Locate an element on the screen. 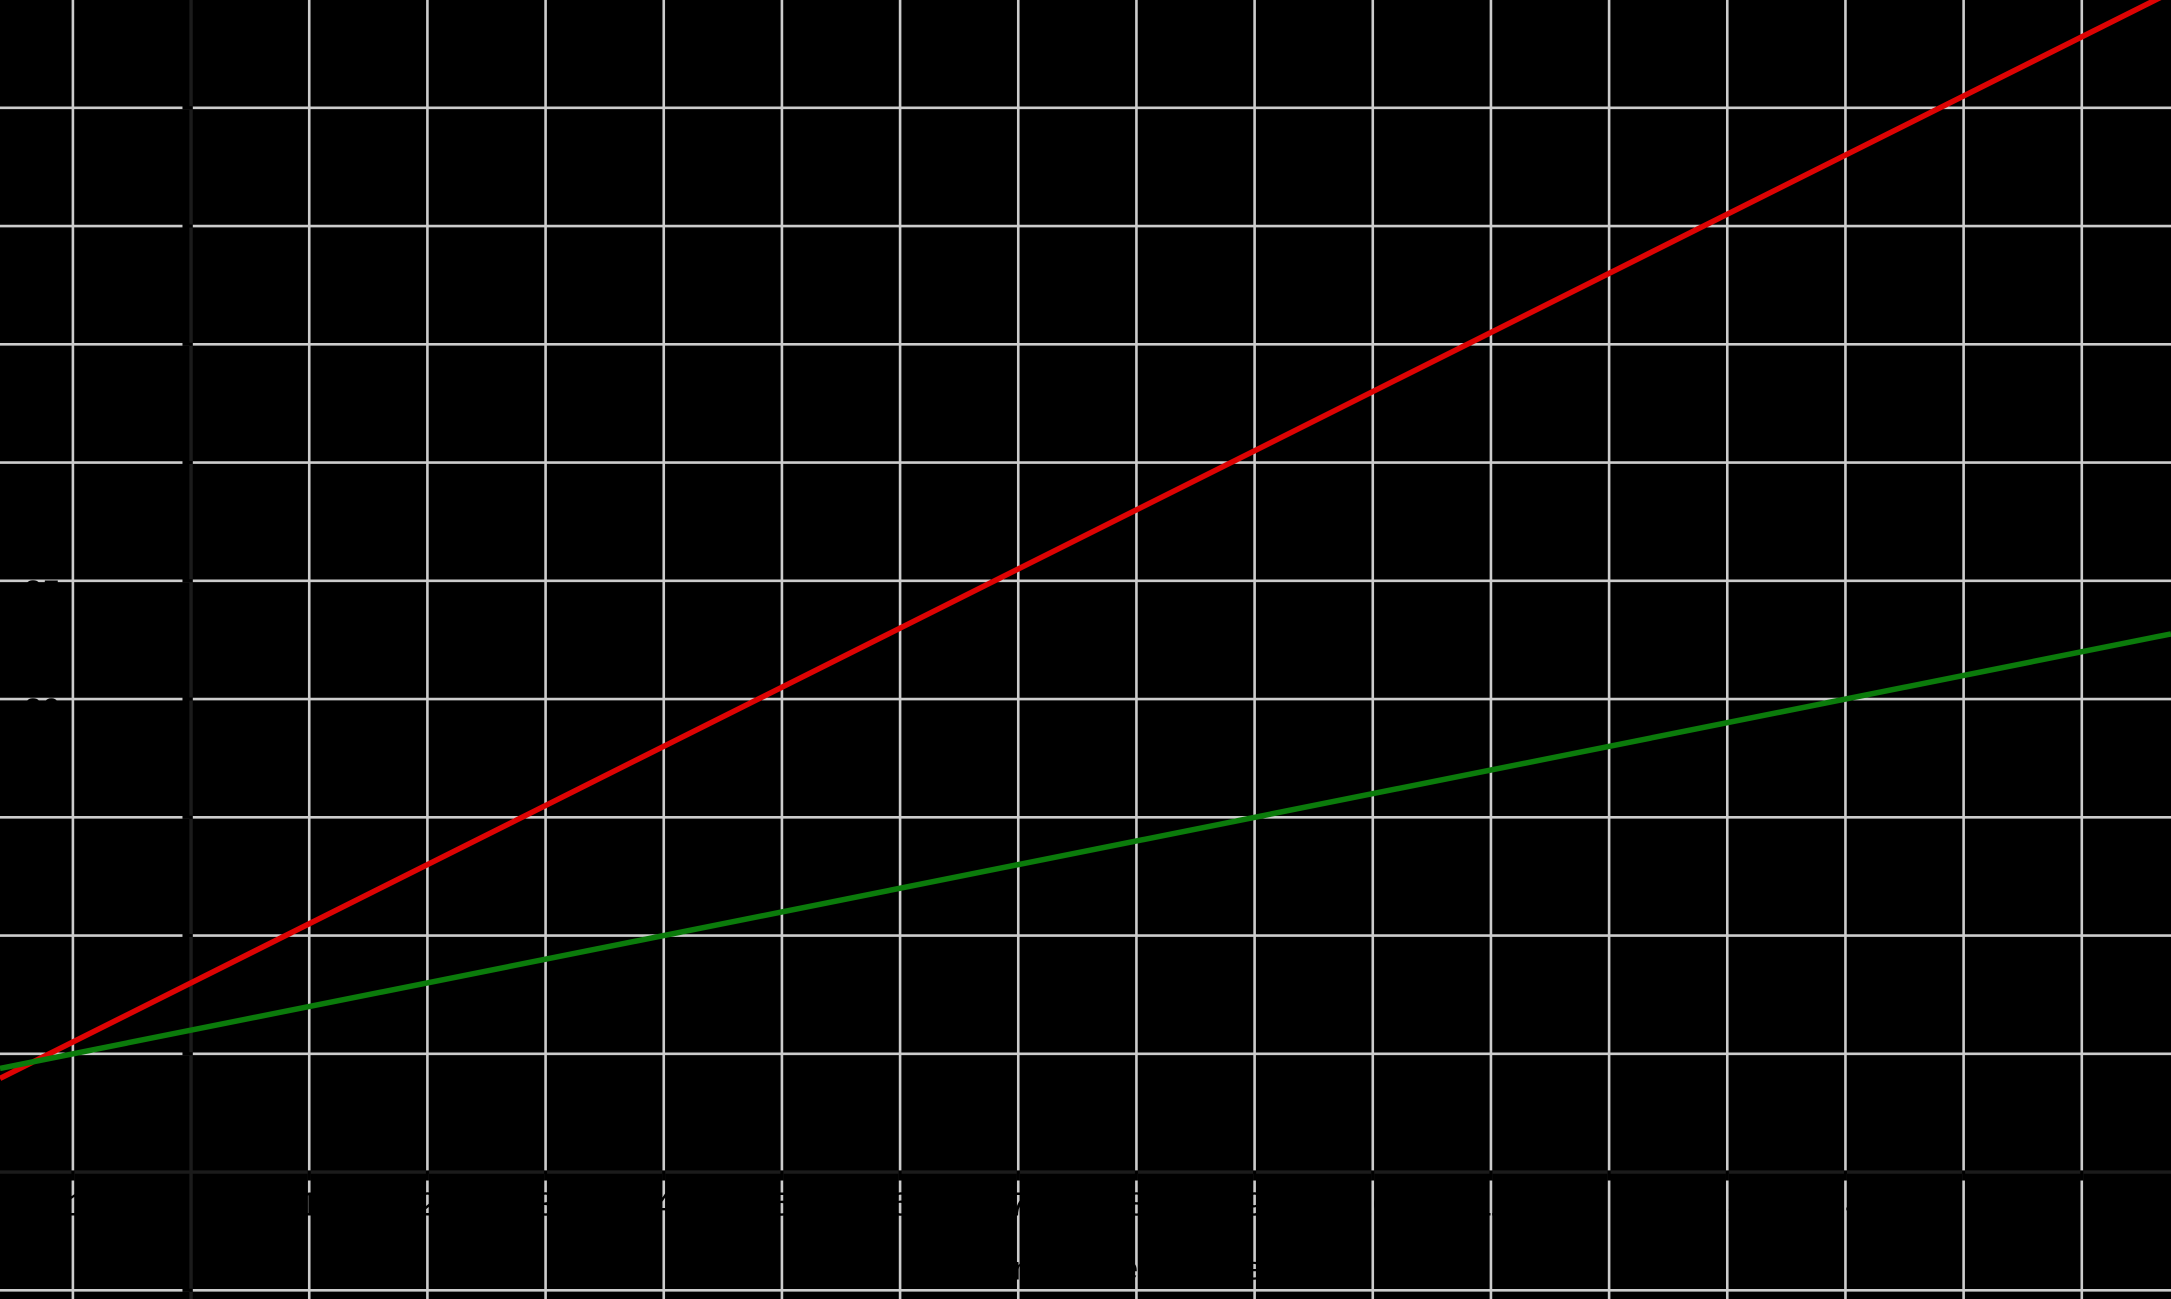 Image resolution: width=2171 pixels, height=1299 pixels. svg-text: 8 is located at coordinates (1136, 1204).